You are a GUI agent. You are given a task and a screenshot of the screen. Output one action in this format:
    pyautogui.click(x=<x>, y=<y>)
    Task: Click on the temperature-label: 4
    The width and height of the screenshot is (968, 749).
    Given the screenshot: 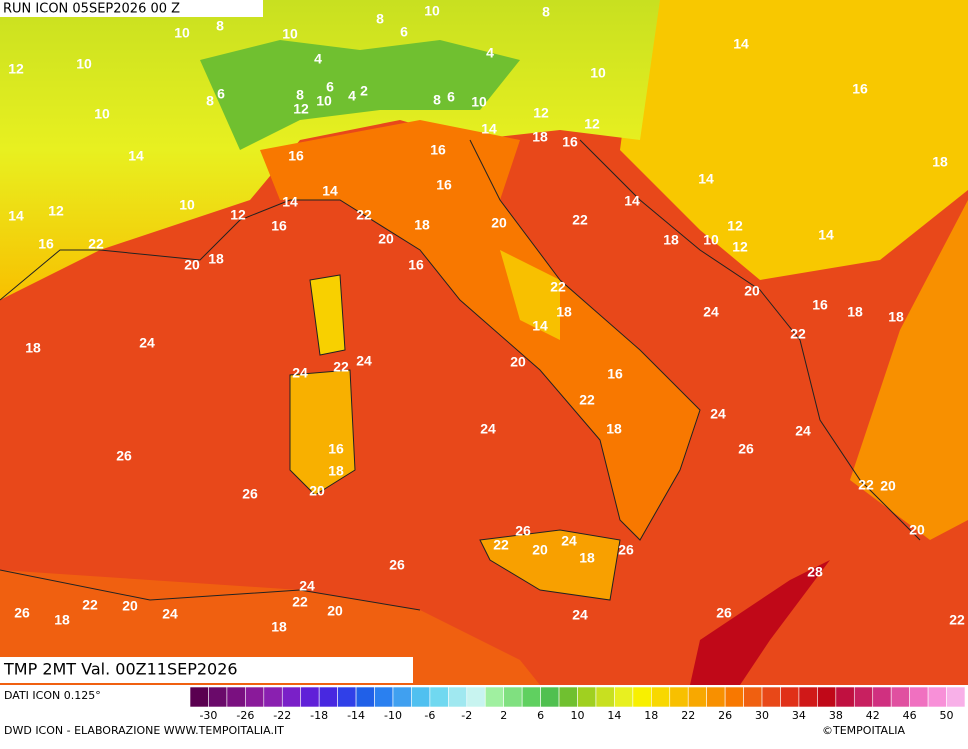 What is the action you would take?
    pyautogui.click(x=490, y=53)
    